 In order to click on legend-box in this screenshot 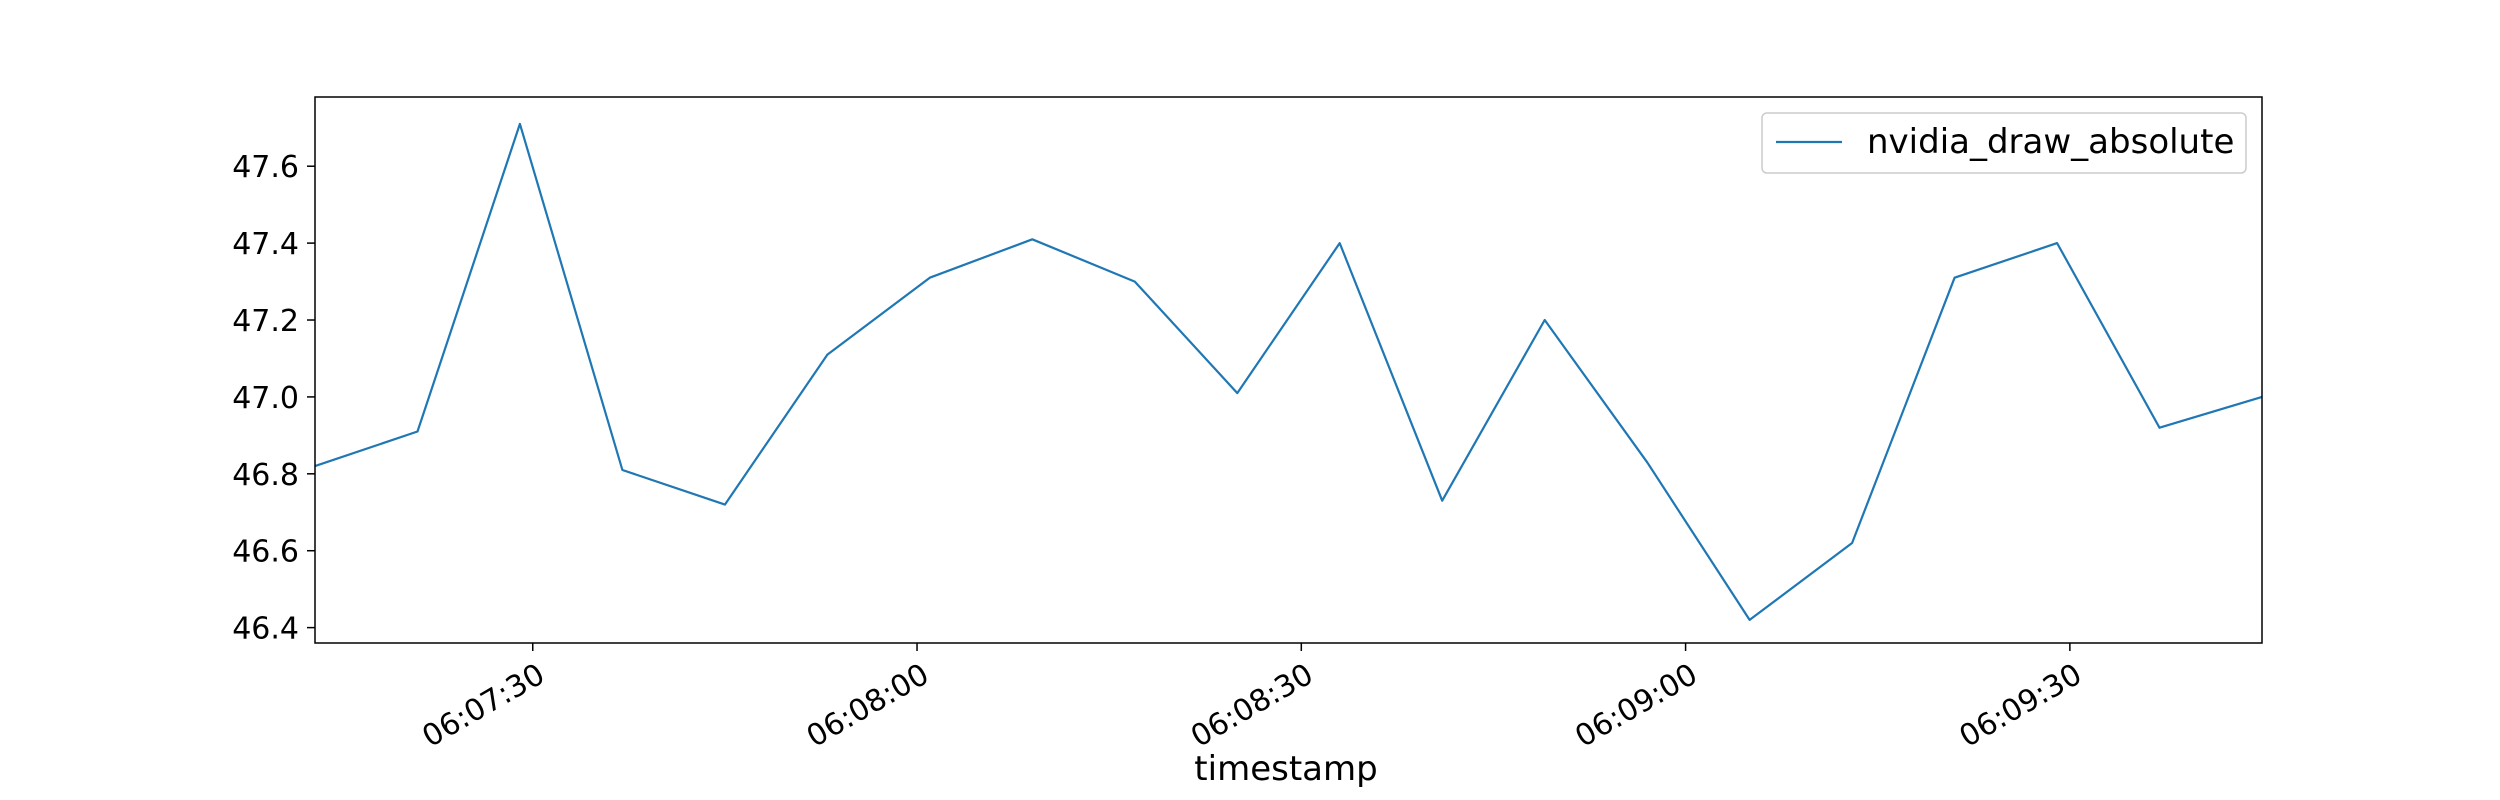, I will do `click(2004, 143)`.